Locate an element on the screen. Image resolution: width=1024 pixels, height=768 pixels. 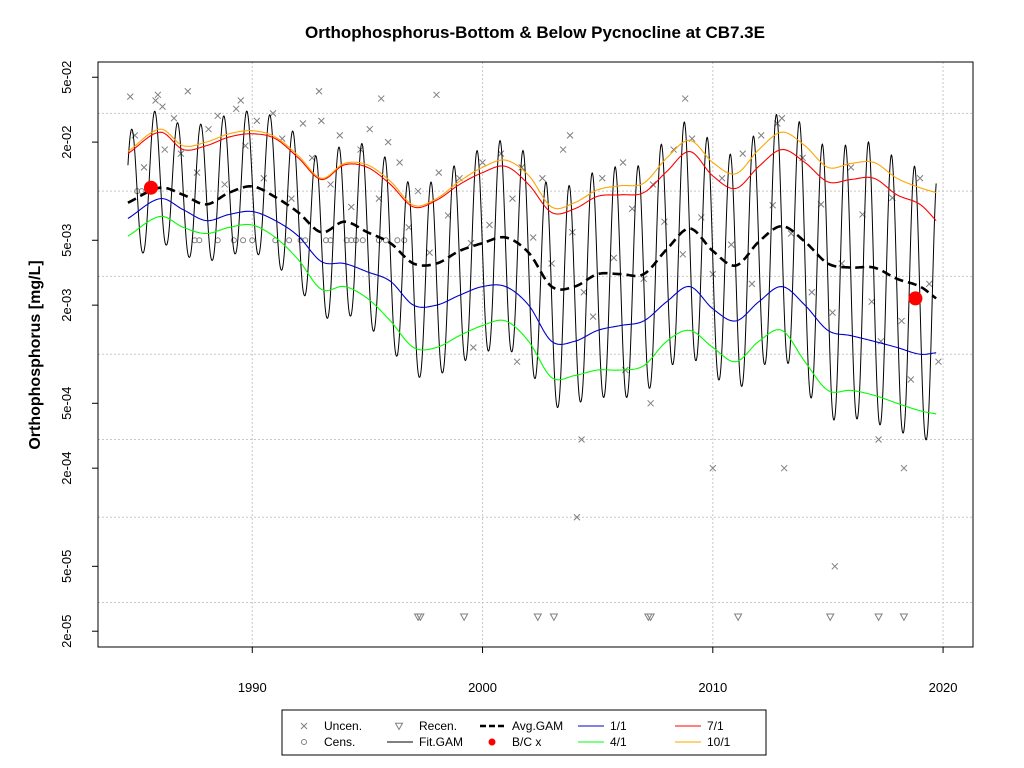
y-tick-label: 5e-03 is located at coordinates (66, 240).